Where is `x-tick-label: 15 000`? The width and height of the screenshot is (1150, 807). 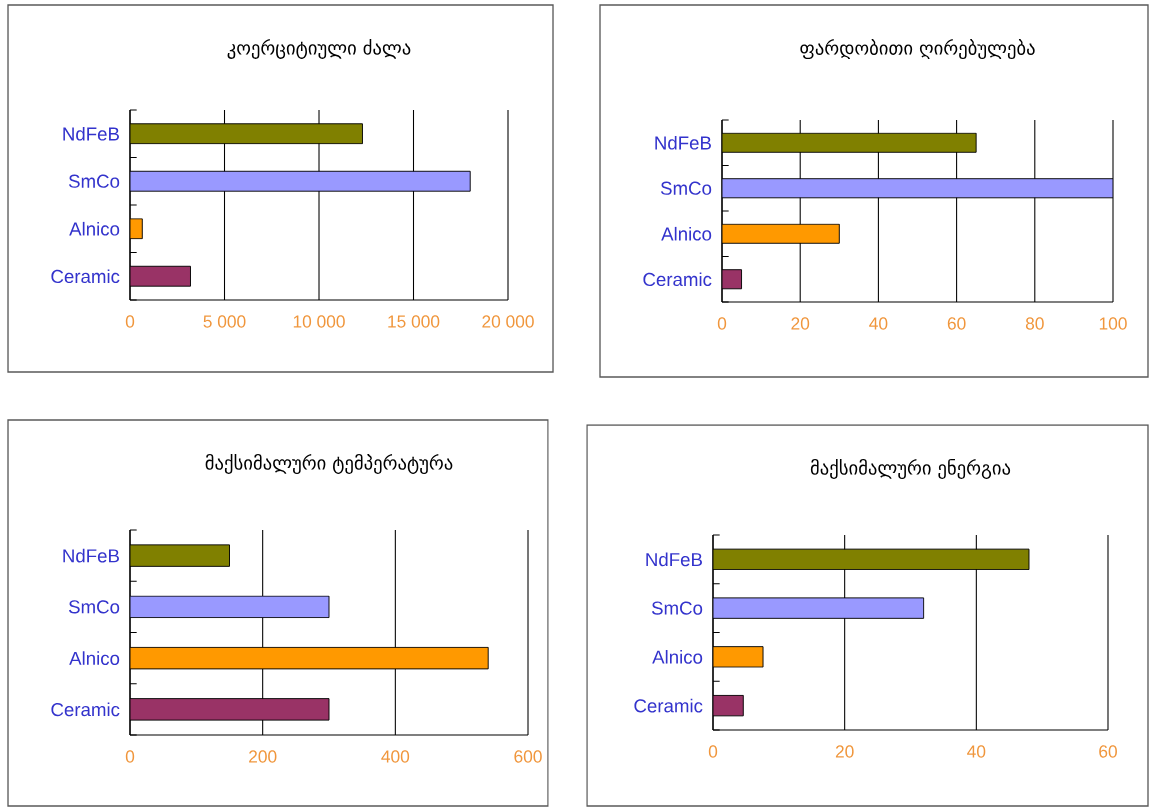 x-tick-label: 15 000 is located at coordinates (414, 321).